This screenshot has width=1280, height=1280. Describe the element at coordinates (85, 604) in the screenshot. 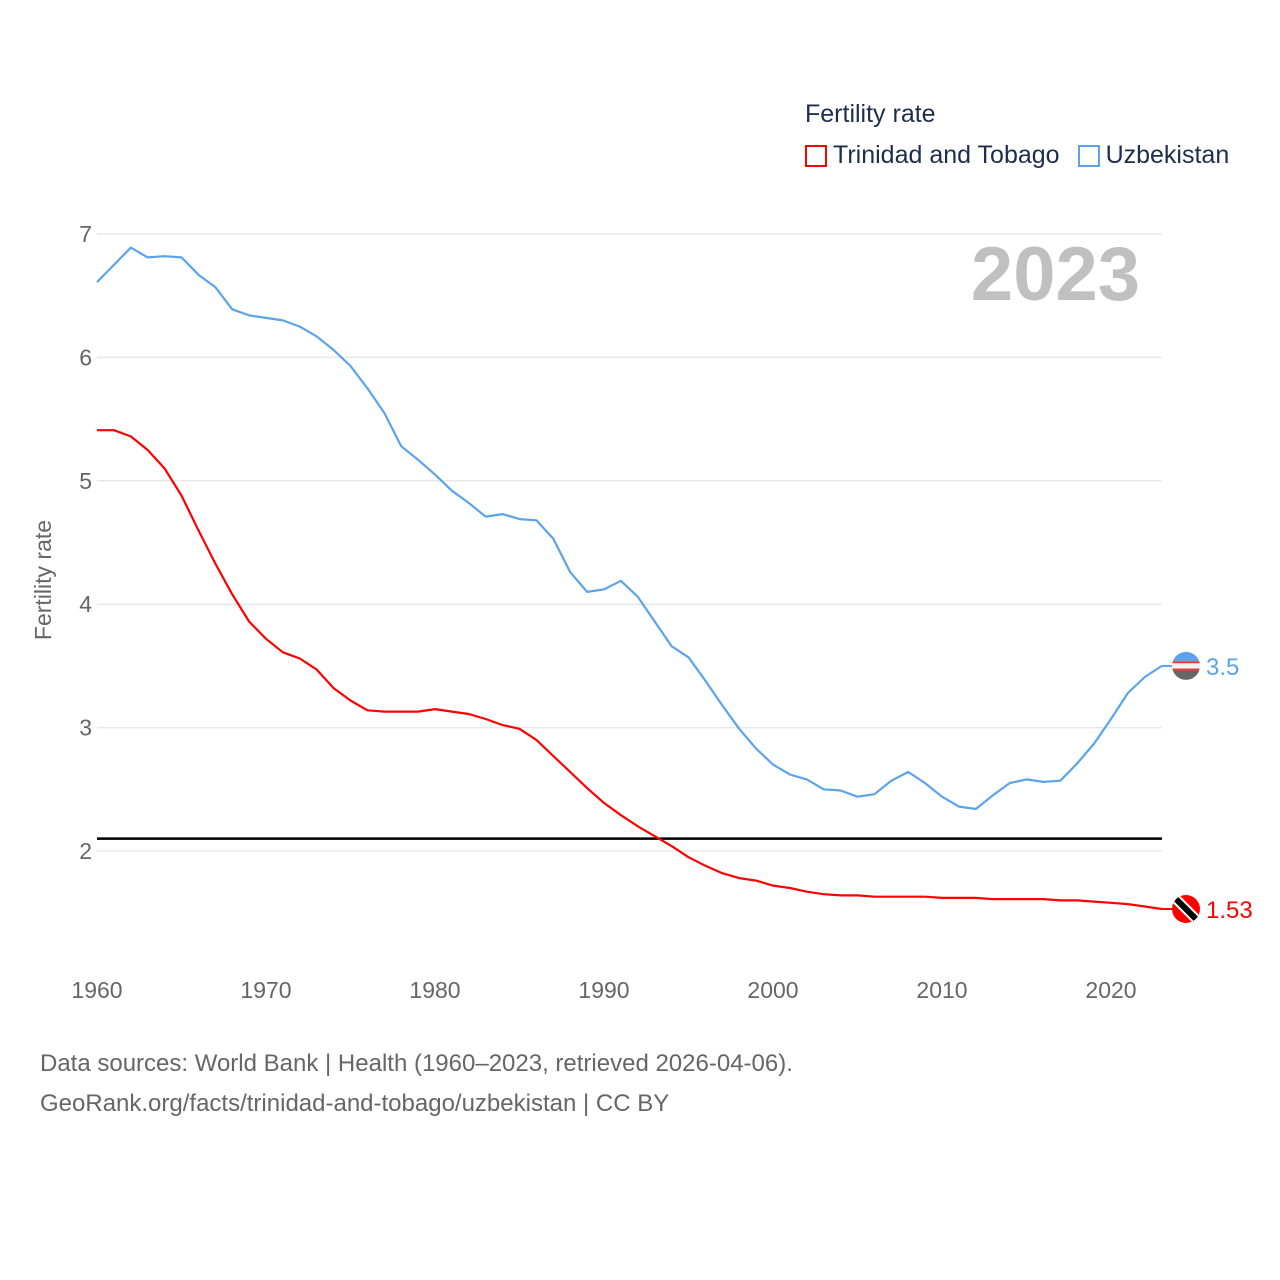

I see `y-tick-label: 4` at that location.